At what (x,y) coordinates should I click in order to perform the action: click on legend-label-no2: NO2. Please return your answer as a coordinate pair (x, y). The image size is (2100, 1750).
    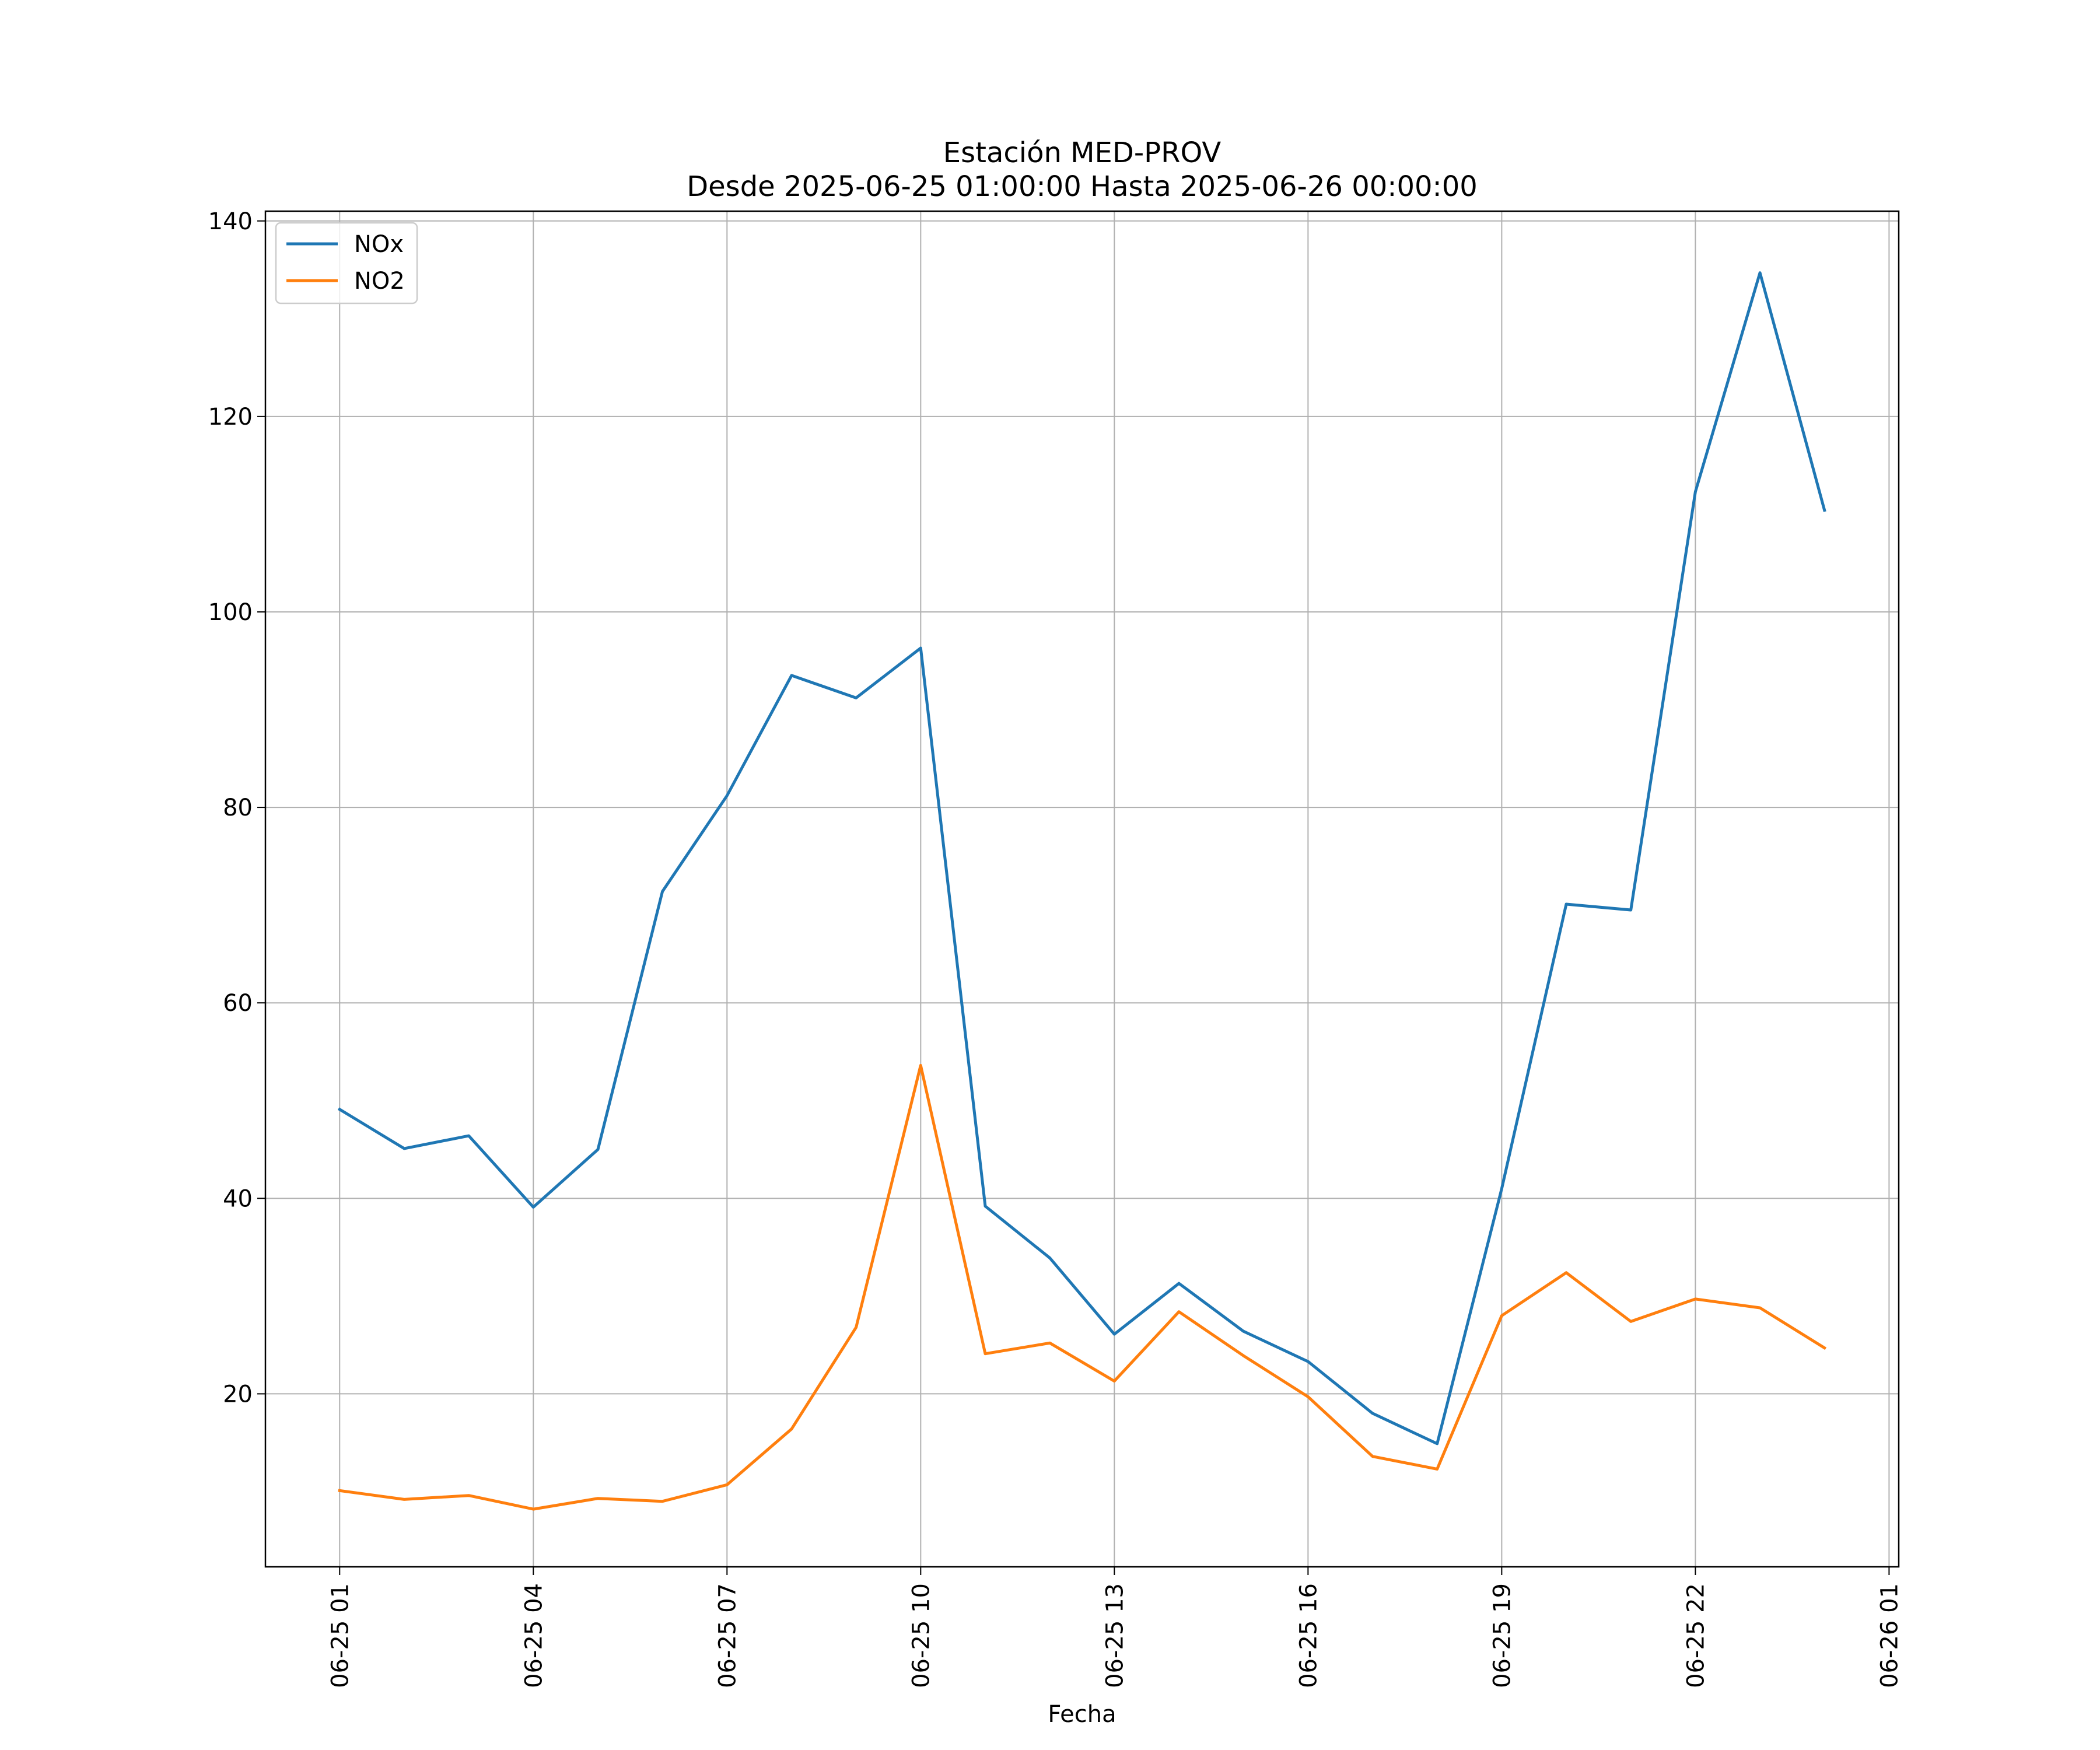
    Looking at the image, I should click on (379, 281).